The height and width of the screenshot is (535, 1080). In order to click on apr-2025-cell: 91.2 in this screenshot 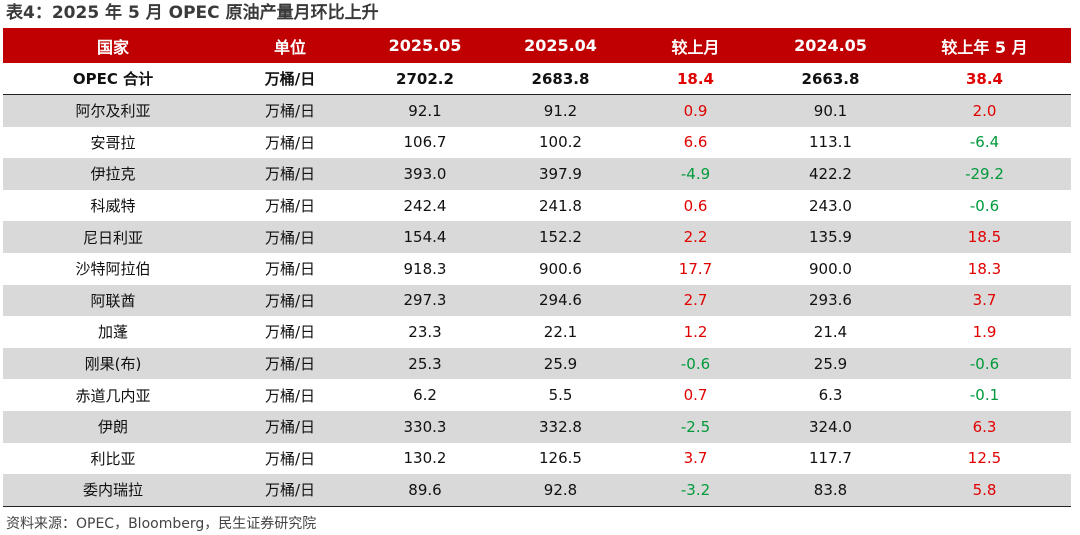, I will do `click(560, 110)`.